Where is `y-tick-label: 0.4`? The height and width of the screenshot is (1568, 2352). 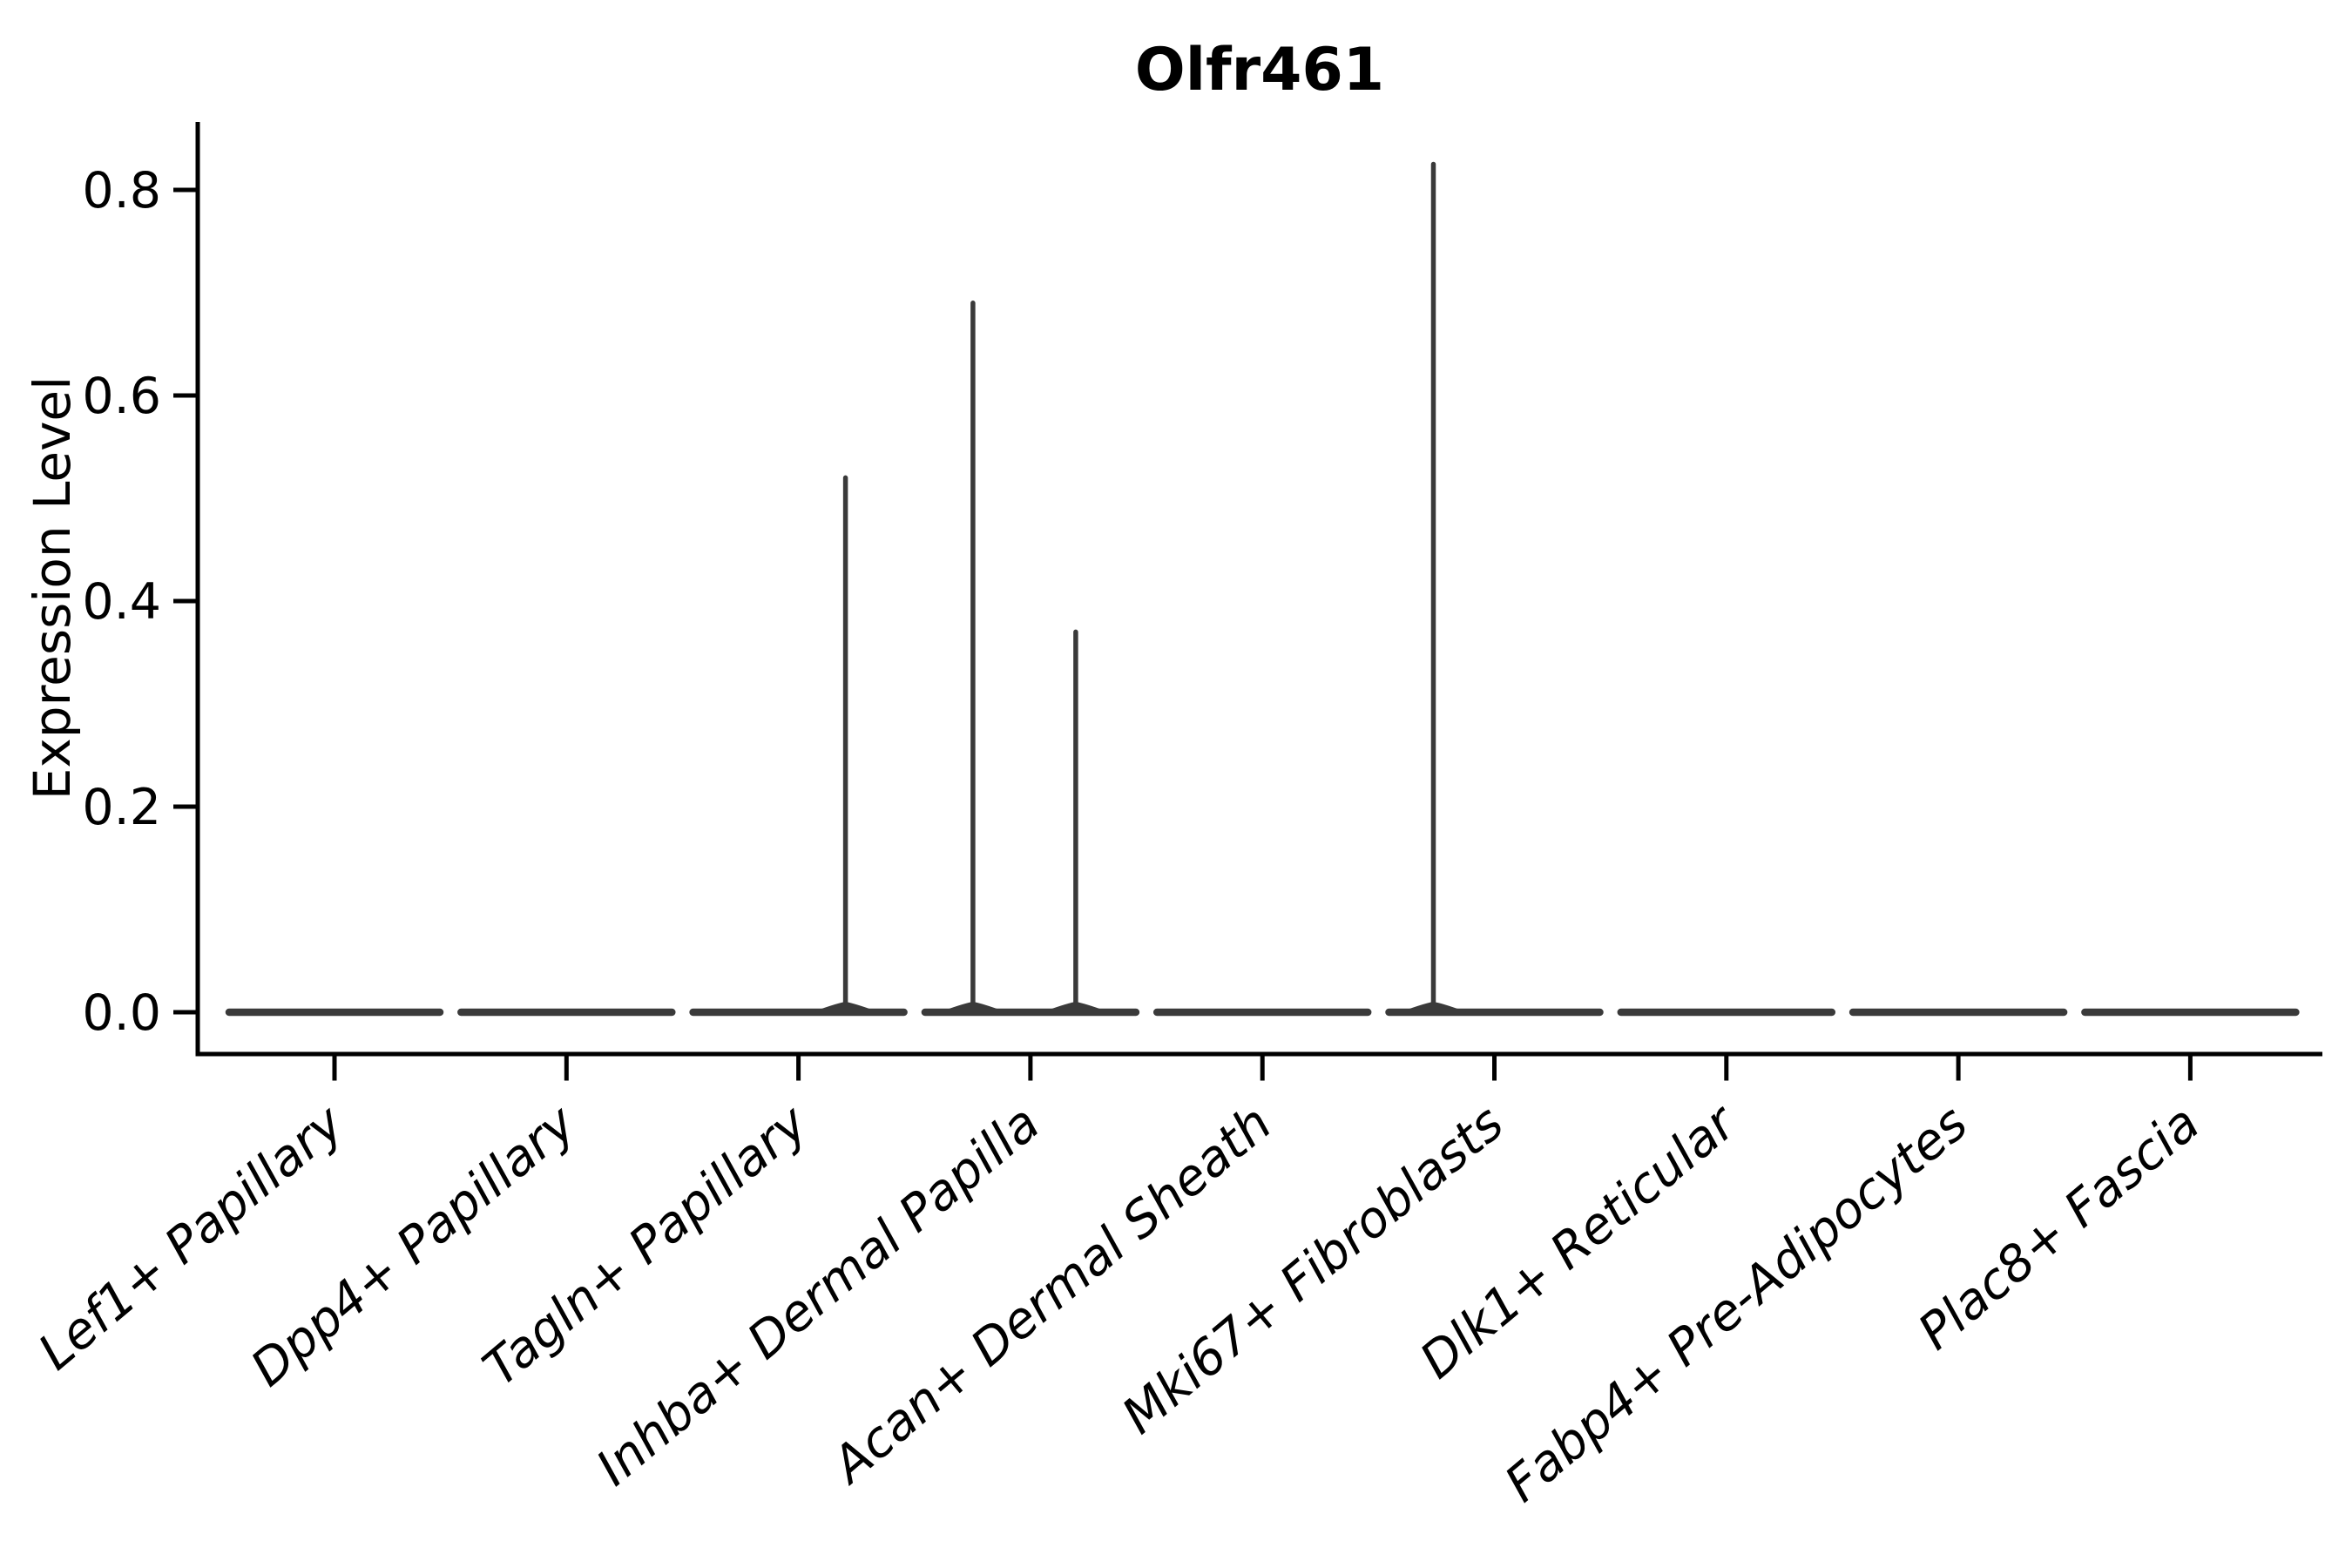 y-tick-label: 0.4 is located at coordinates (121, 602).